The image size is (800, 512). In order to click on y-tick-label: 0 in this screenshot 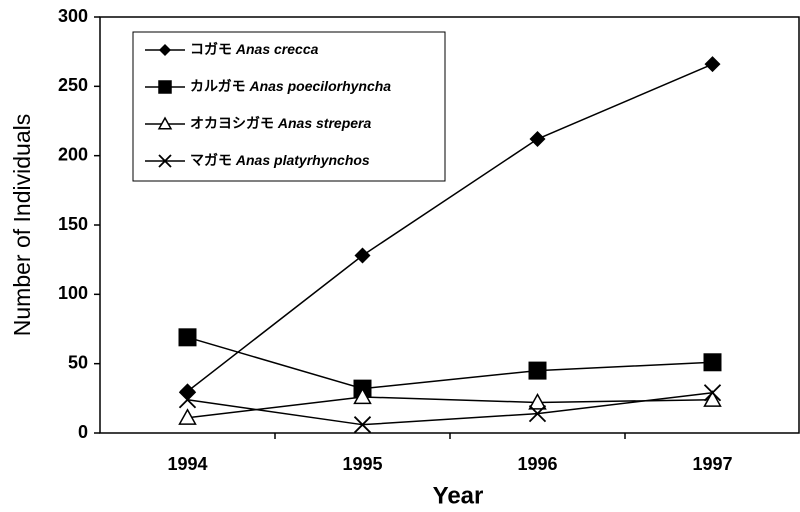, I will do `click(83, 432)`.